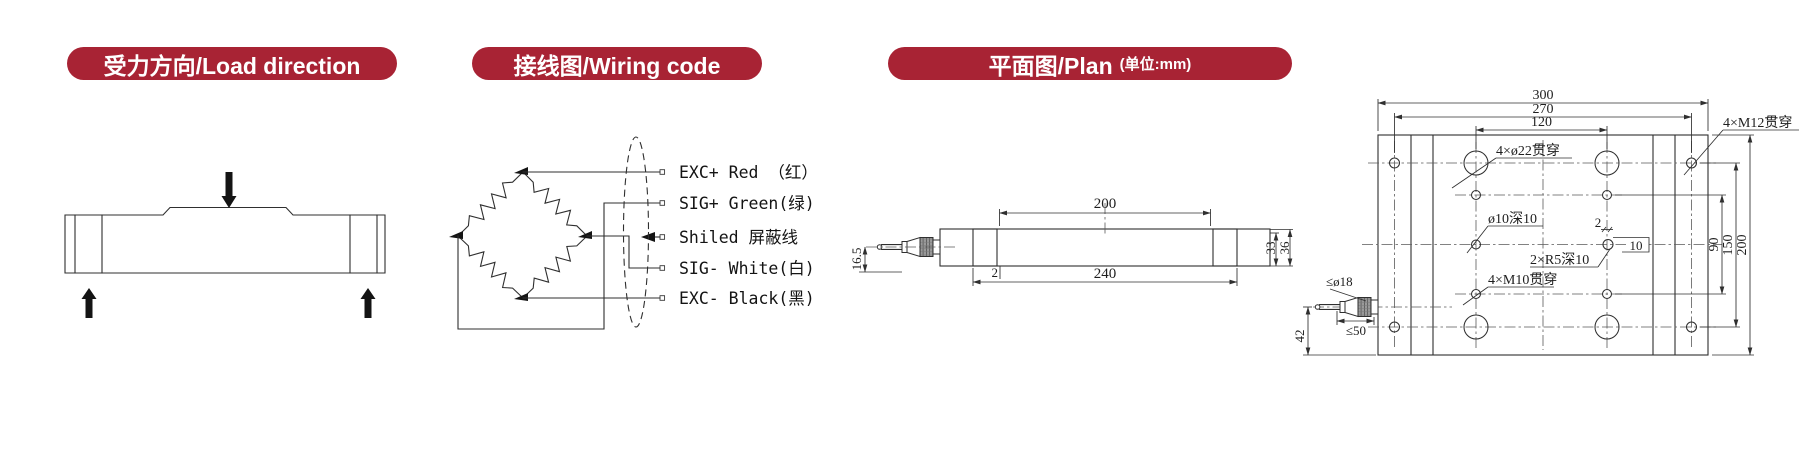 The width and height of the screenshot is (1814, 454). I want to click on load-direction-diagram, so click(225, 245).